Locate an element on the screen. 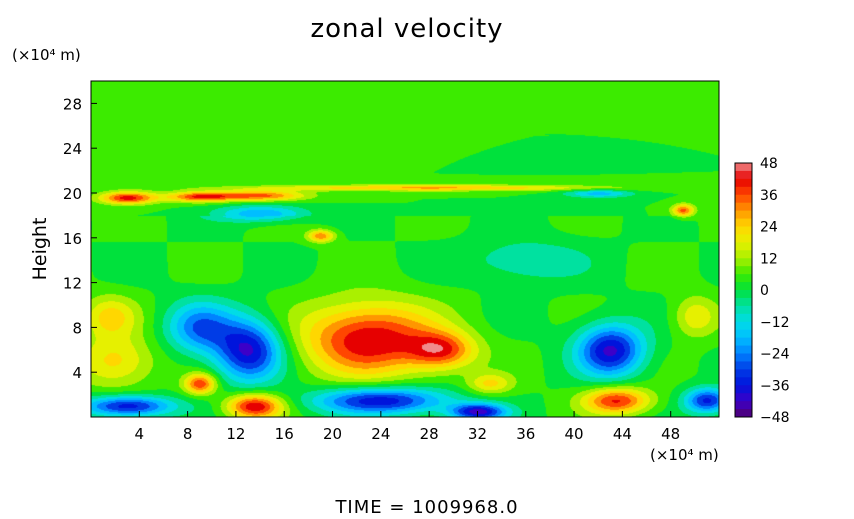  x-tick-label: 4 is located at coordinates (140, 434).